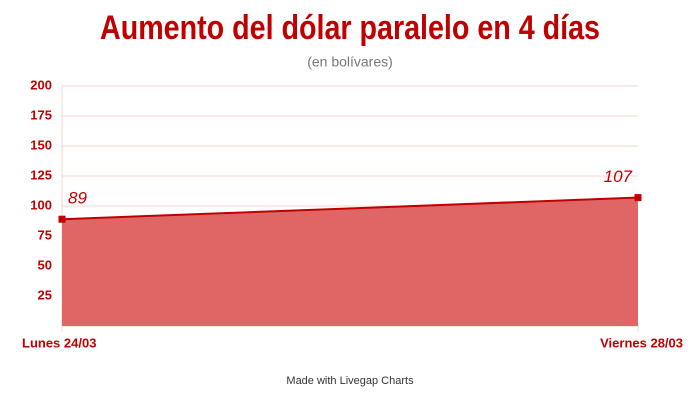 This screenshot has width=700, height=400. Describe the element at coordinates (350, 62) in the screenshot. I see `chart-subtitle: (en bolívares)` at that location.